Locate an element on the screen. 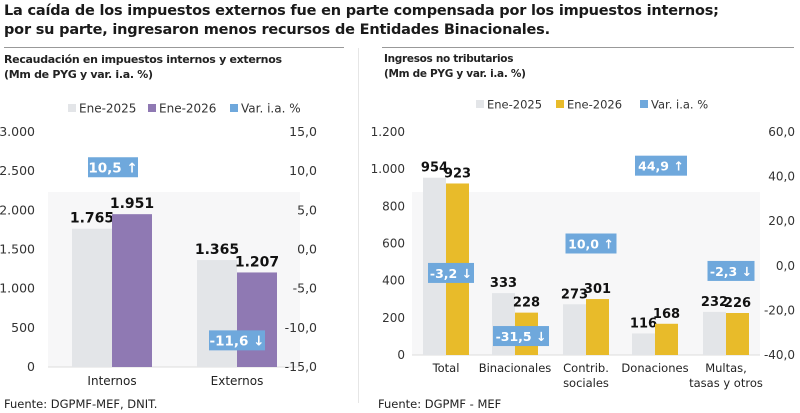  chart2-legend-label-2: Var. i.a. % is located at coordinates (679, 105).